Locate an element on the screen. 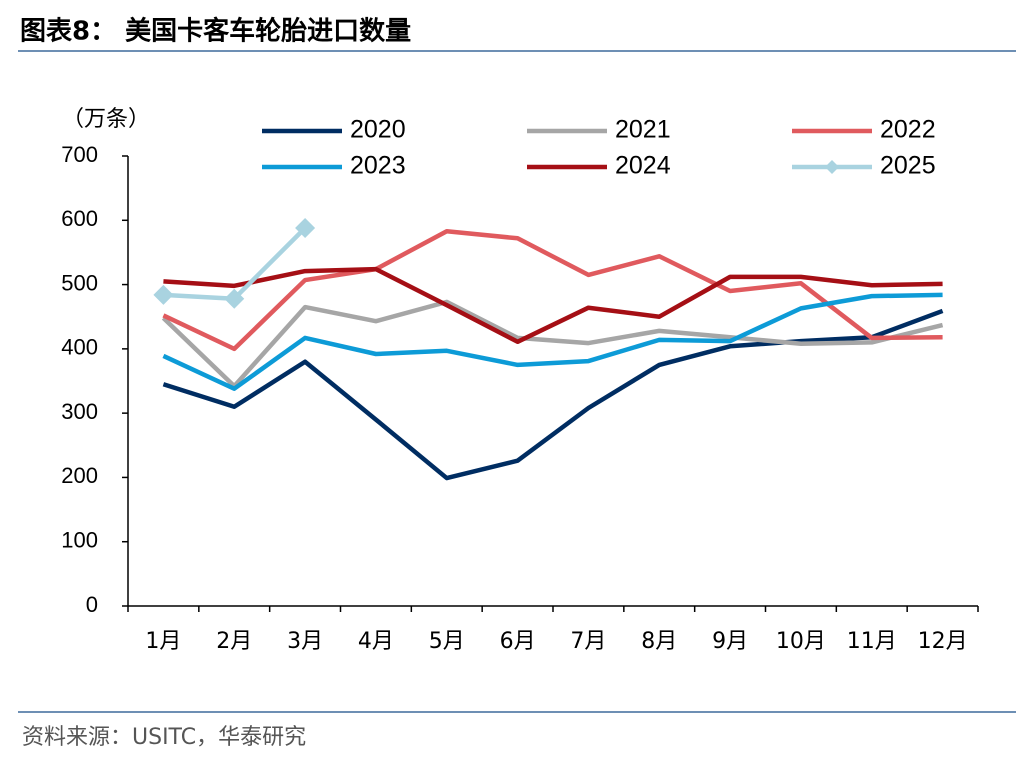 Image resolution: width=1036 pixels, height=760 pixels. y-tick-label: 700 is located at coordinates (79, 154).